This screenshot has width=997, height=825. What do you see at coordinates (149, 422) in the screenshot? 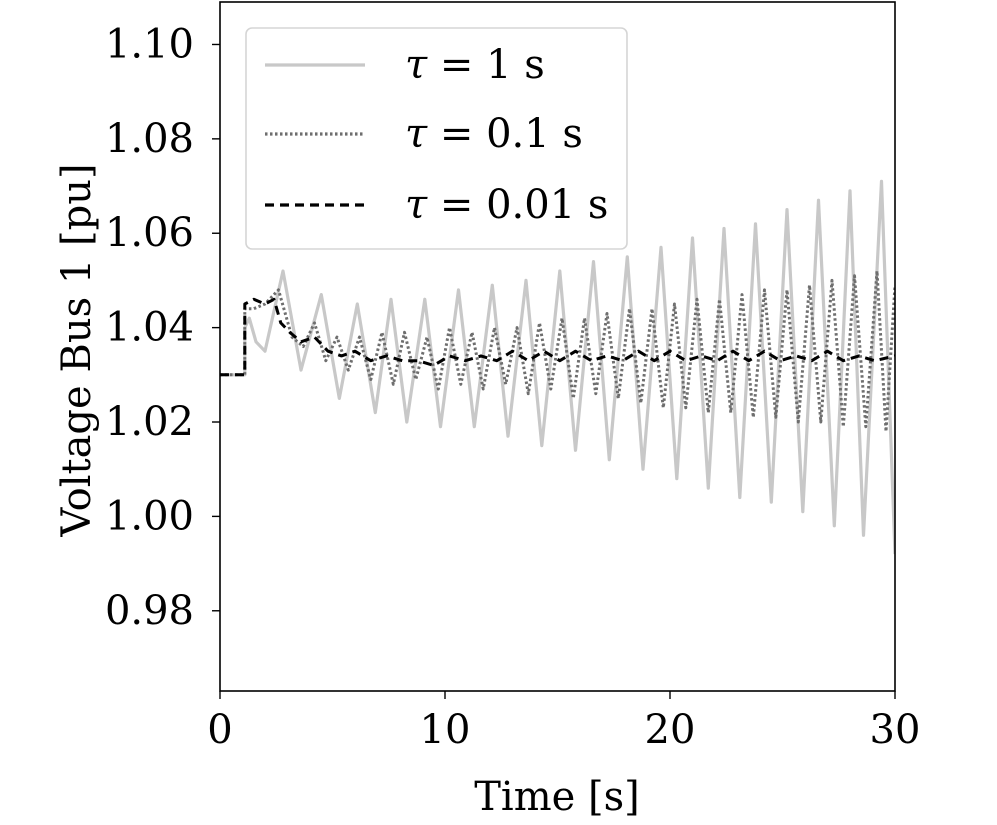
I see `y-tick-label: 1.02` at bounding box center [149, 422].